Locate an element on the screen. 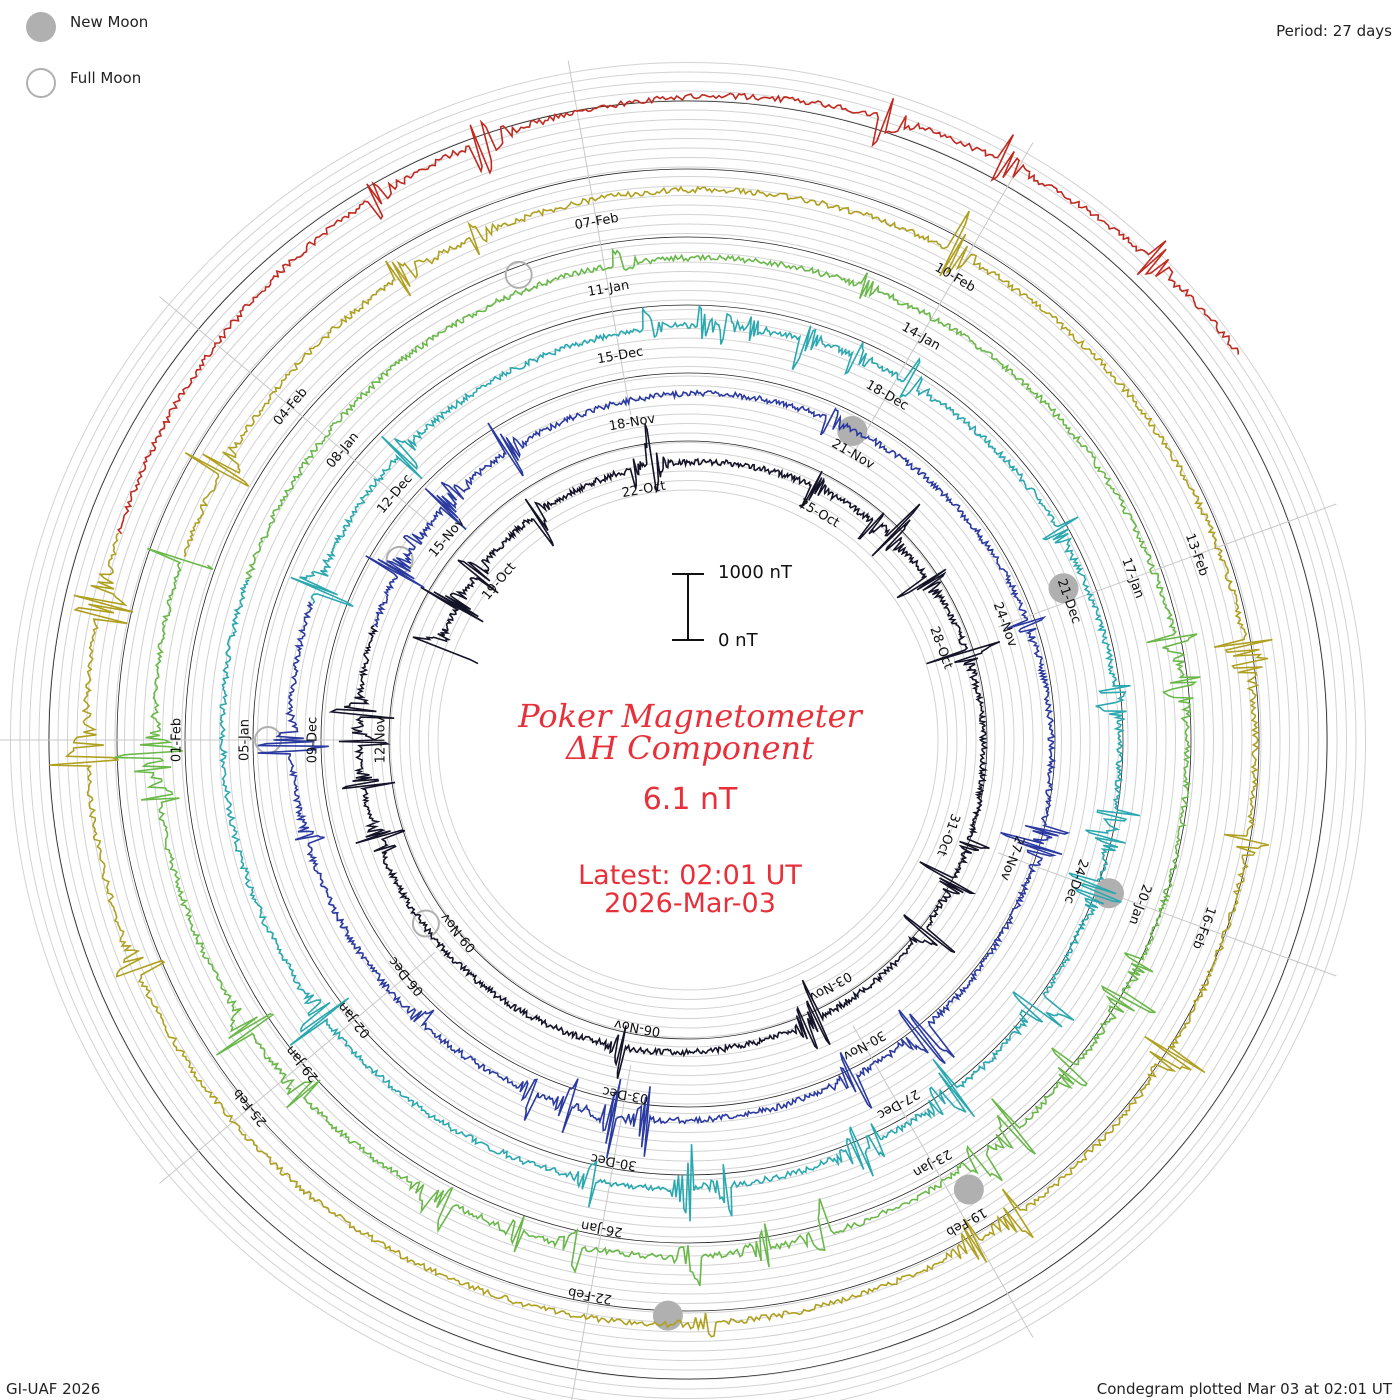 This screenshot has width=1400, height=1400. date-label: 03-Dec is located at coordinates (625, 1094).